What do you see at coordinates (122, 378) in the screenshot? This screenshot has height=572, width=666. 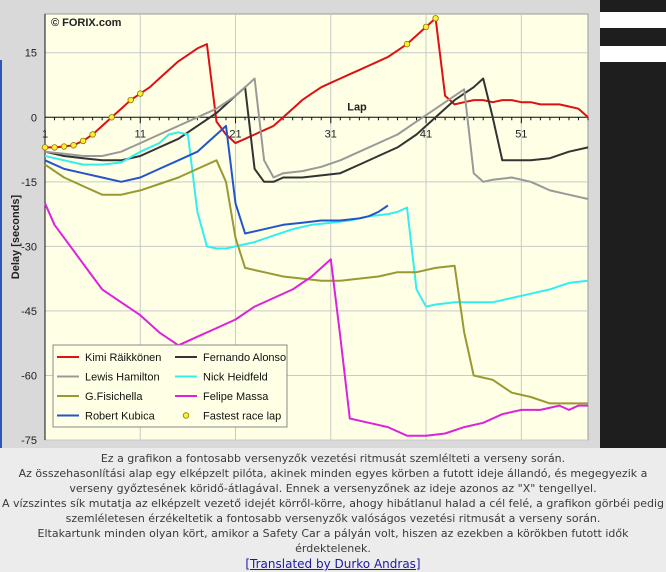 I see `legend-label: Lewis Hamilton` at bounding box center [122, 378].